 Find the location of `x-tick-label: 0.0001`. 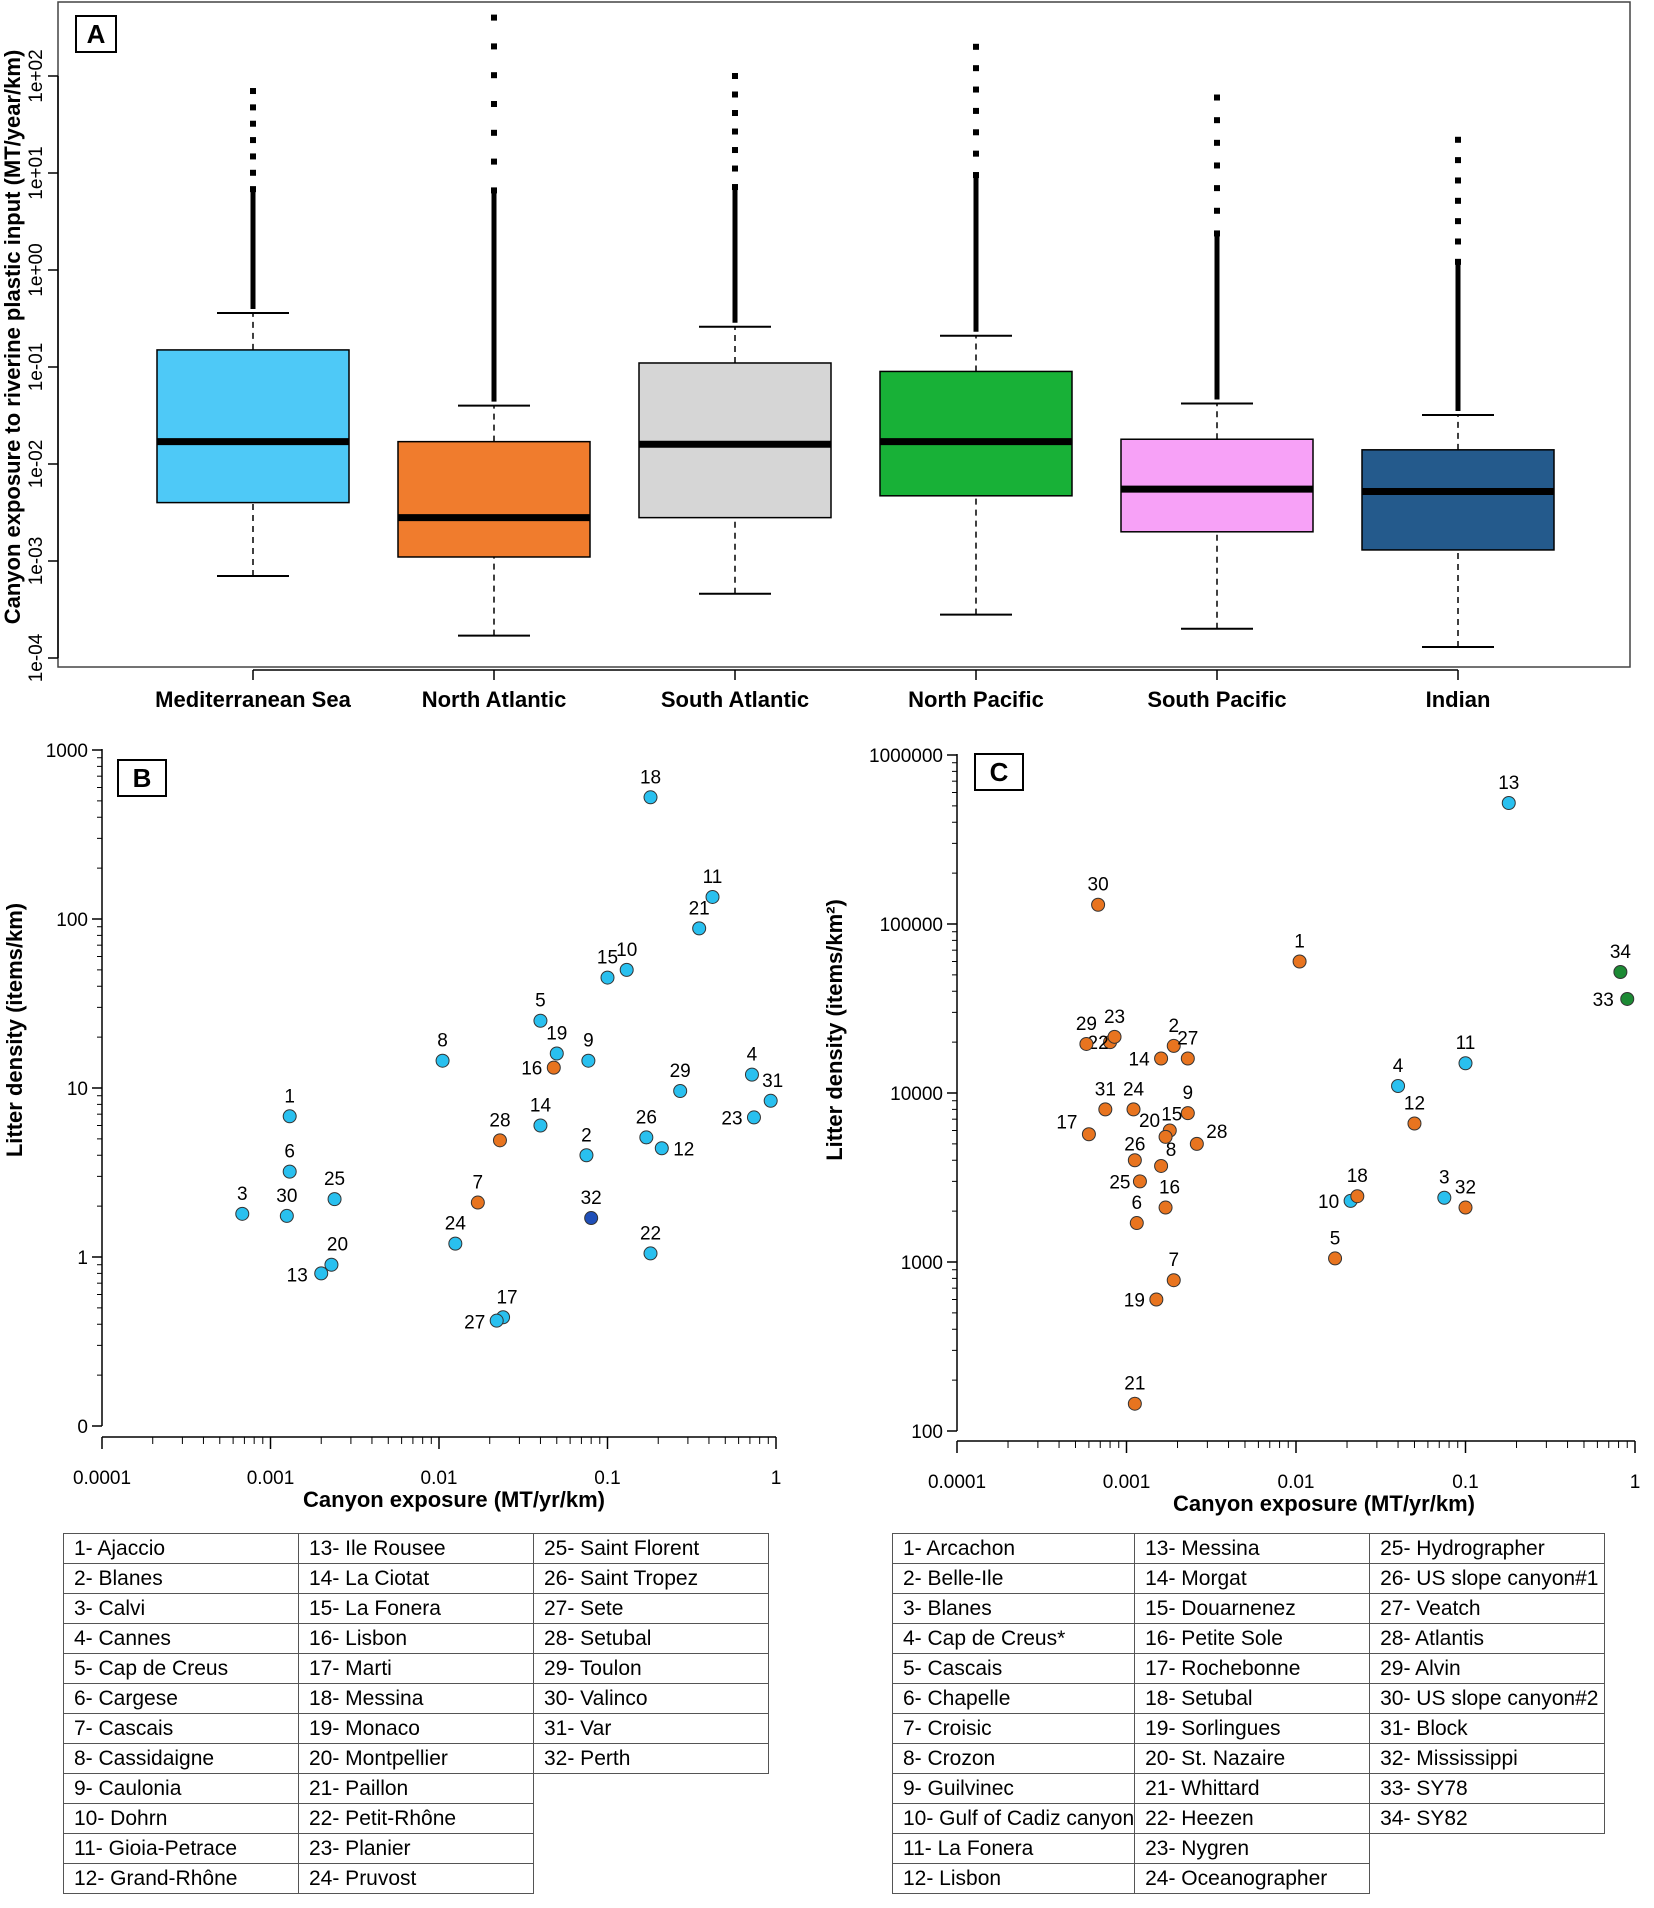

x-tick-label: 0.0001 is located at coordinates (102, 1478).